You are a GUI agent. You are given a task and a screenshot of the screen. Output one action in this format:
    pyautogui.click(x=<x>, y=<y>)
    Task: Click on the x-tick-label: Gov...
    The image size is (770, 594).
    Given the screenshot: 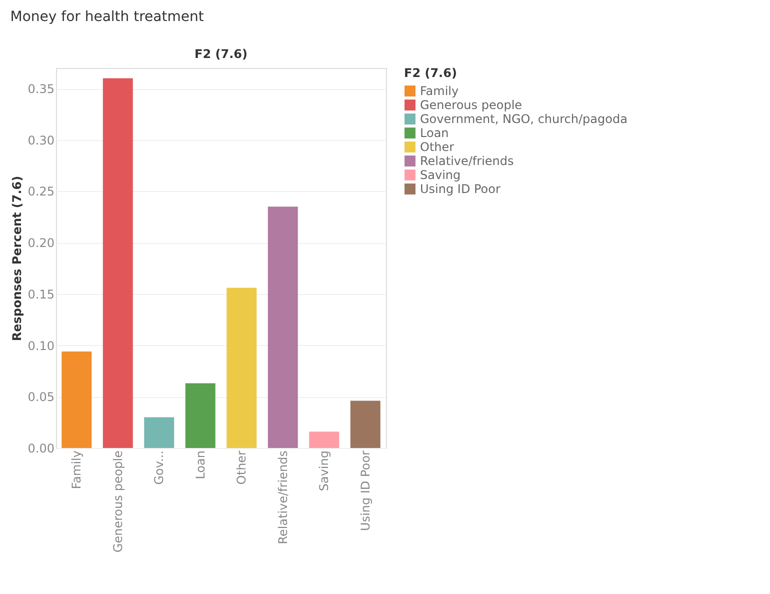 What is the action you would take?
    pyautogui.click(x=159, y=467)
    